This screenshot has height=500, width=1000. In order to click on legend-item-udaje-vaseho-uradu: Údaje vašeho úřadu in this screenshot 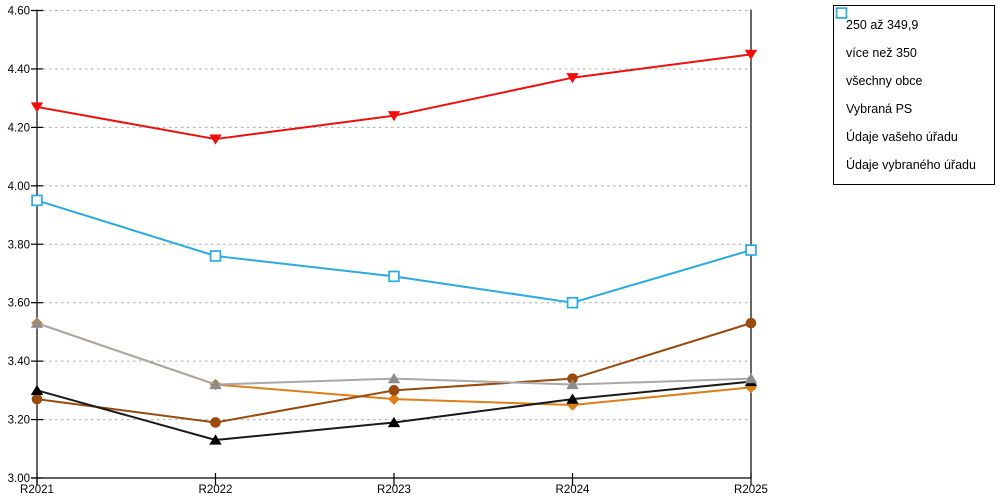, I will do `click(914, 79)`.